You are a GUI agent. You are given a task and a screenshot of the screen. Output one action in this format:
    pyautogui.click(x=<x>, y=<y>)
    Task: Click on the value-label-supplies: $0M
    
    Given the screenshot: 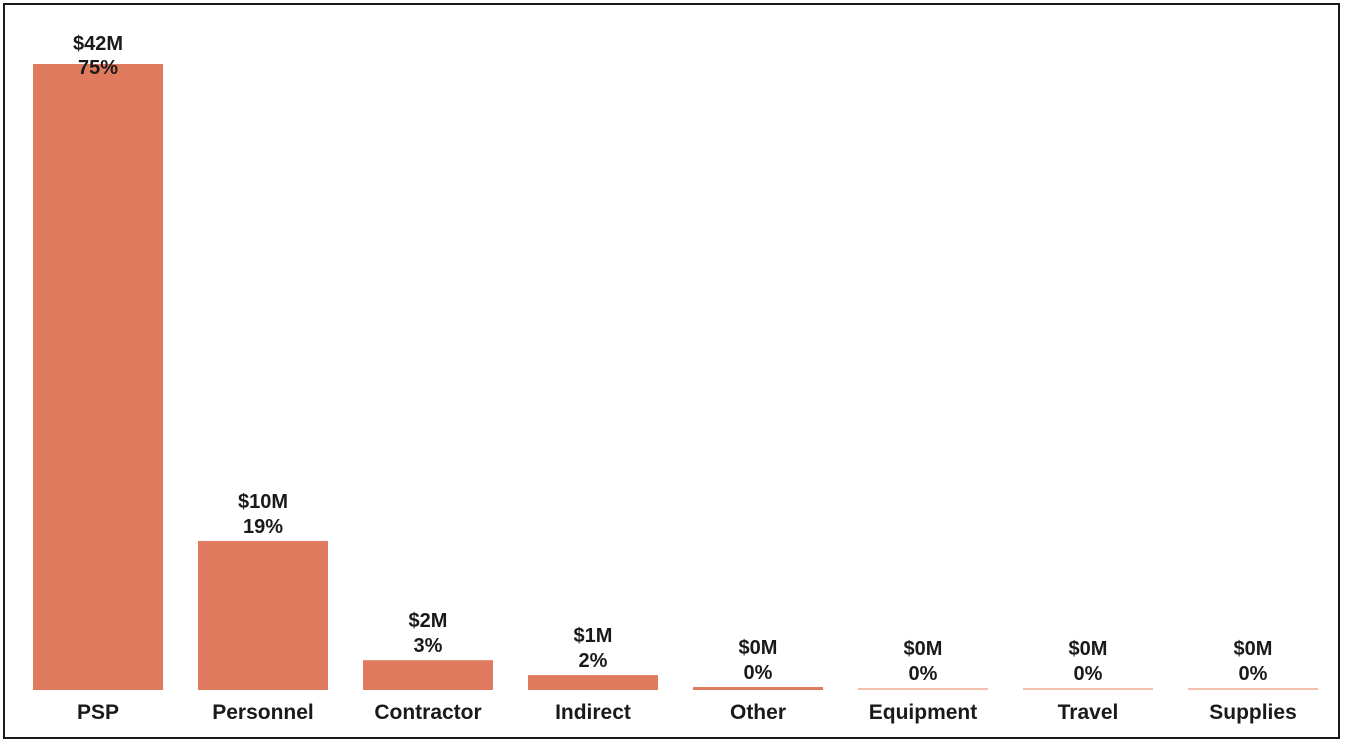 What is the action you would take?
    pyautogui.click(x=1253, y=649)
    